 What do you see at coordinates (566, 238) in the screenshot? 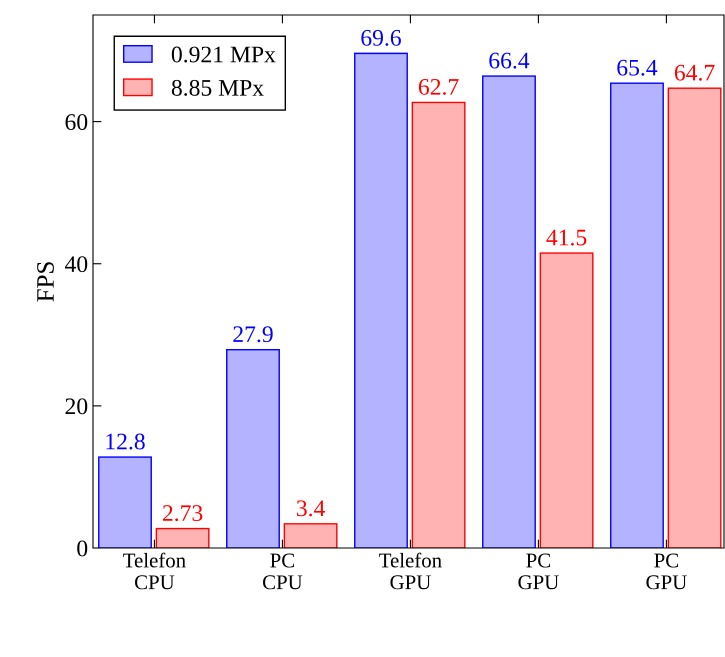
I see `data-label: 41.5` at bounding box center [566, 238].